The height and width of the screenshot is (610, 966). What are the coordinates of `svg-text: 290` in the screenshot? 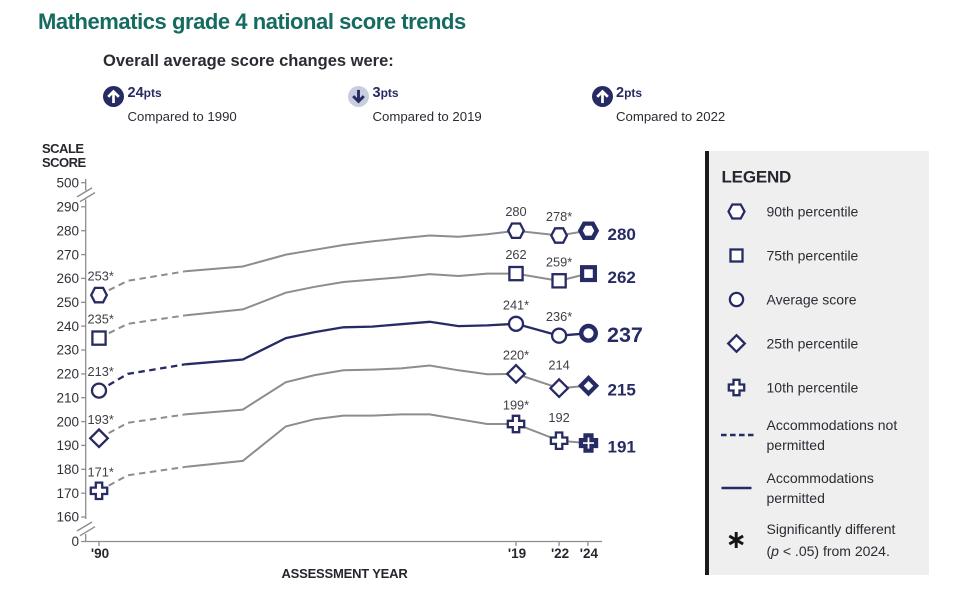 It's located at (67, 207).